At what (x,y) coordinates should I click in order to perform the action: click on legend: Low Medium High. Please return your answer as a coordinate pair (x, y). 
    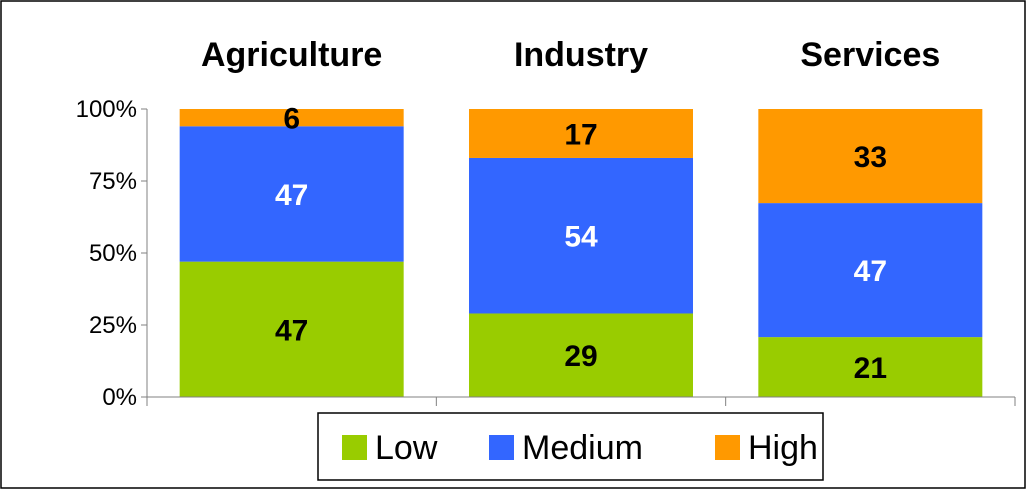
    Looking at the image, I should click on (570, 446).